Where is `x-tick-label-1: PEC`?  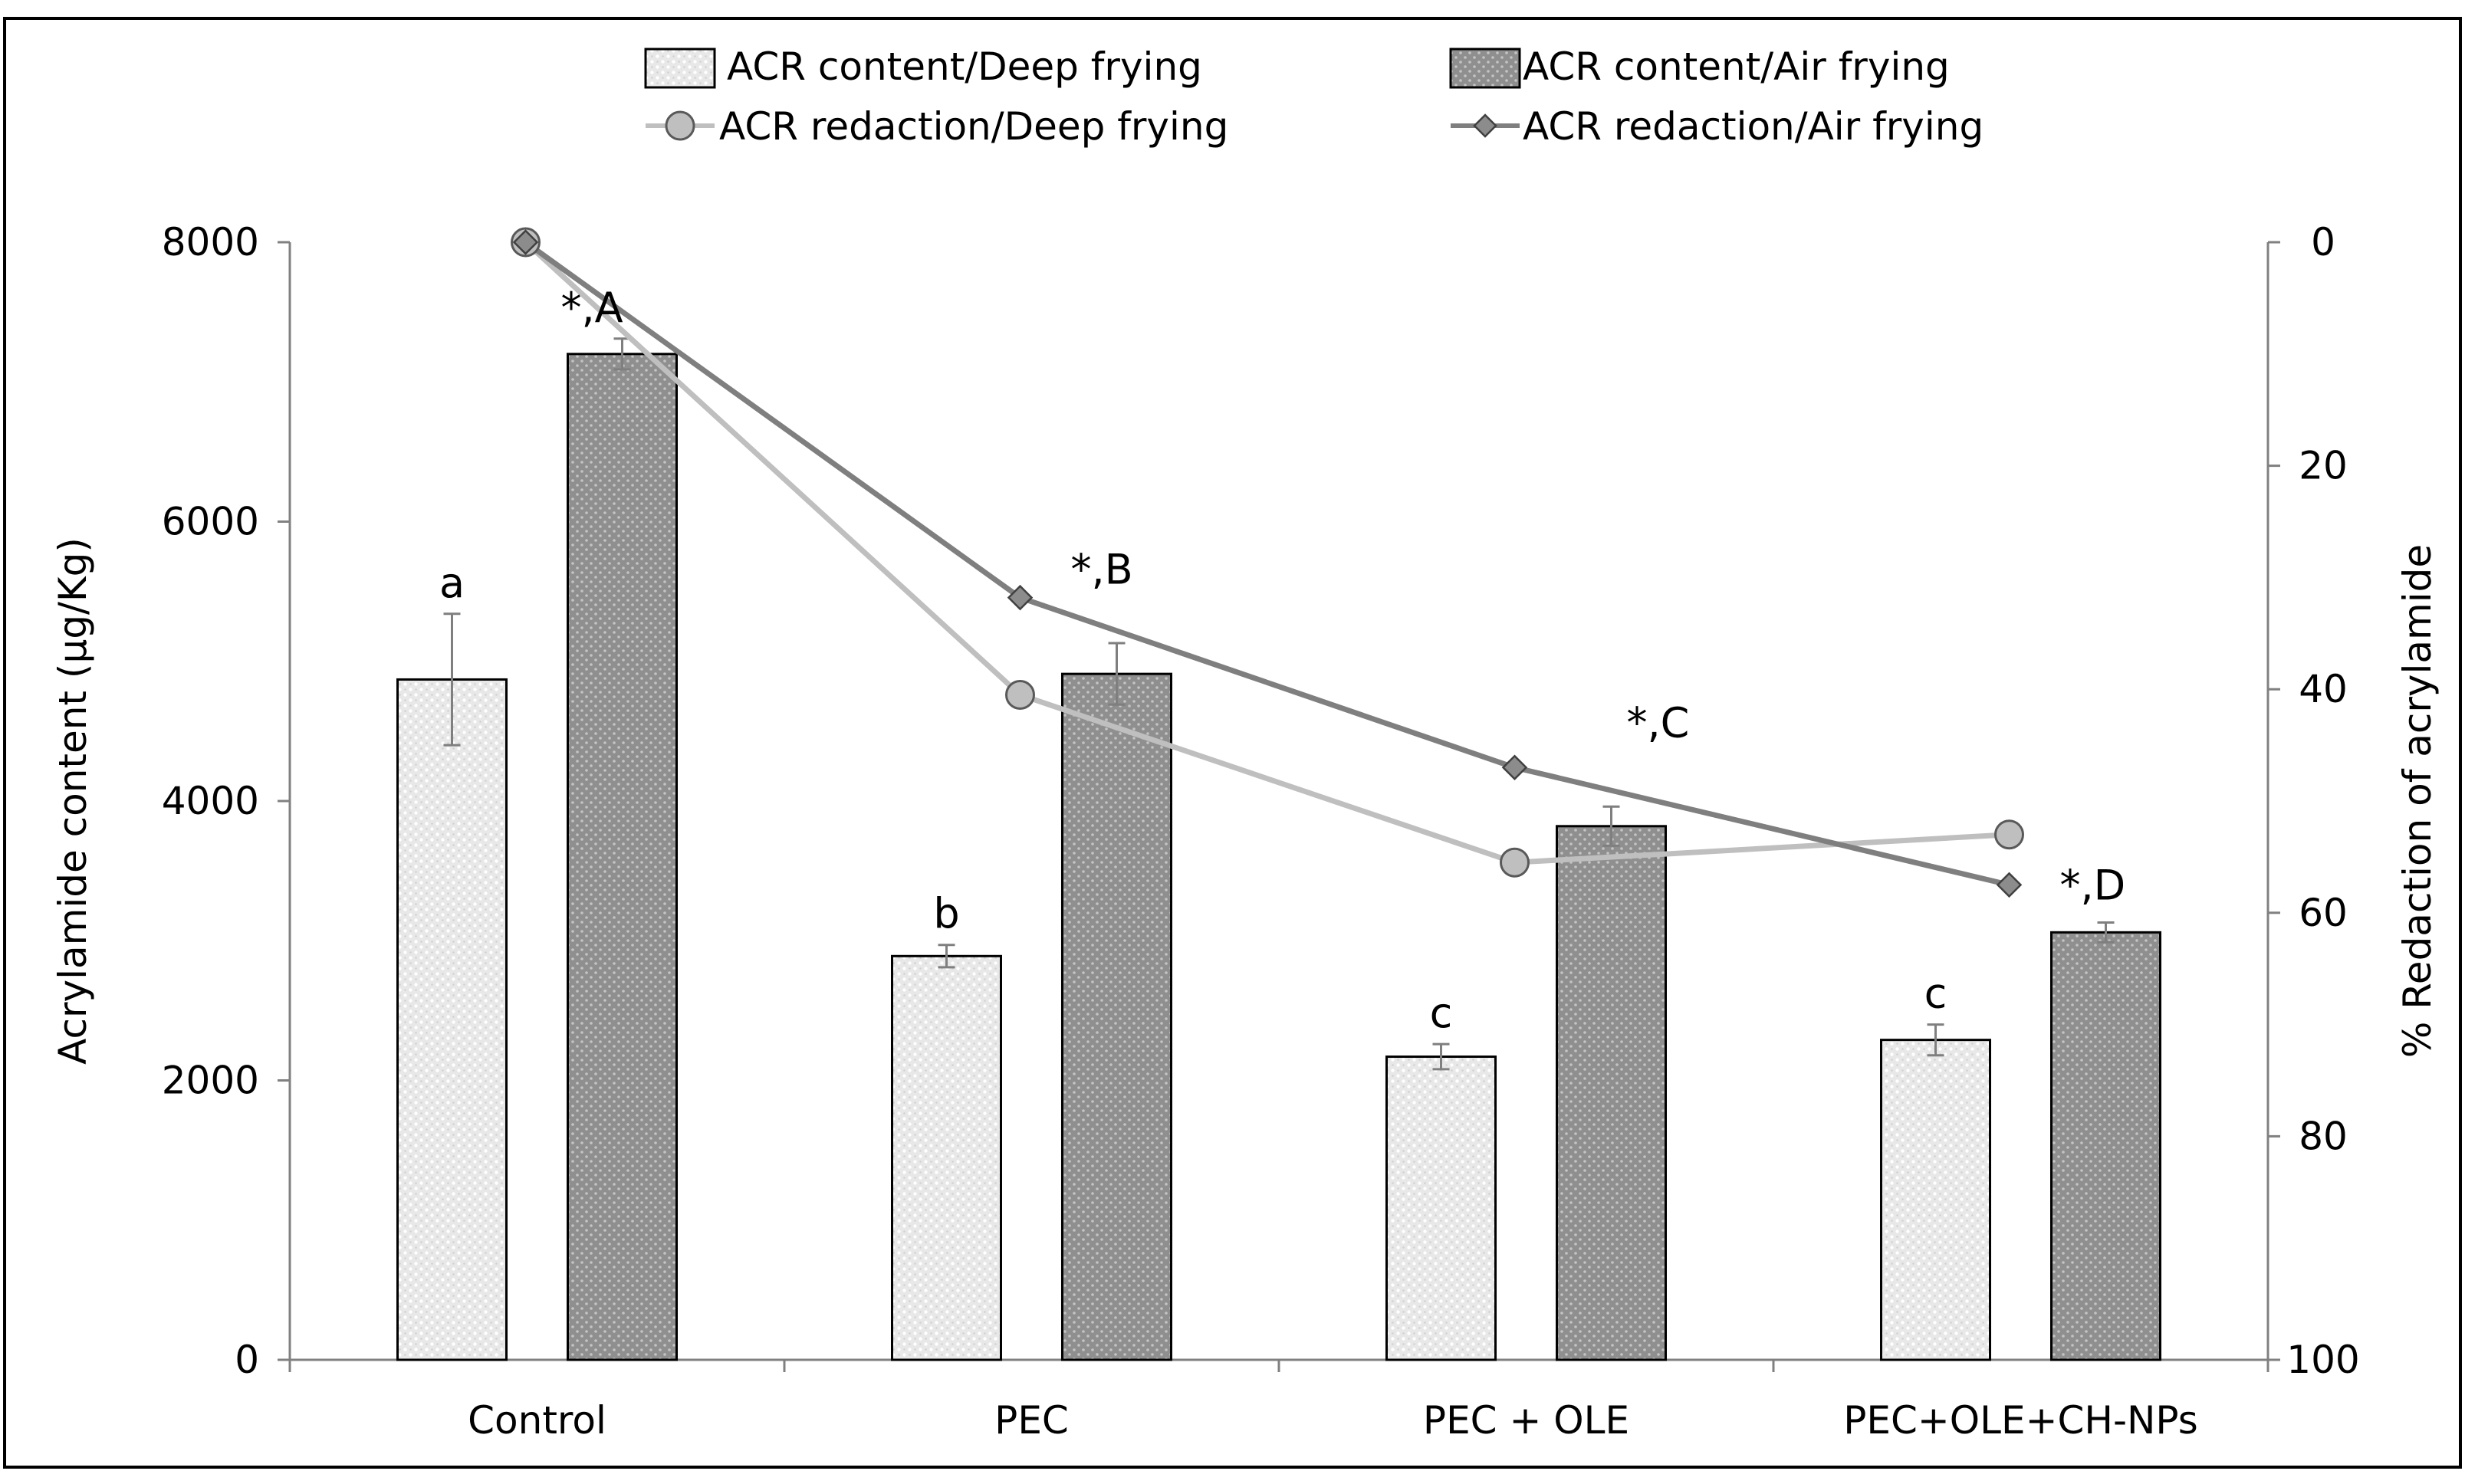
x-tick-label-1: PEC is located at coordinates (1031, 1420).